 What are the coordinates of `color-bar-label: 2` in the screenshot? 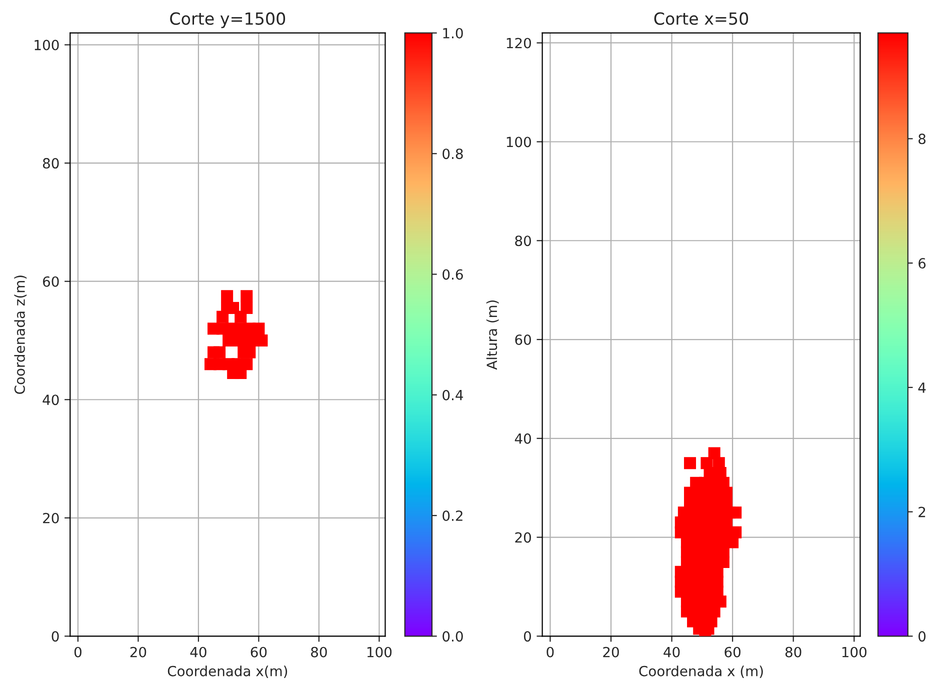 It's located at (922, 512).